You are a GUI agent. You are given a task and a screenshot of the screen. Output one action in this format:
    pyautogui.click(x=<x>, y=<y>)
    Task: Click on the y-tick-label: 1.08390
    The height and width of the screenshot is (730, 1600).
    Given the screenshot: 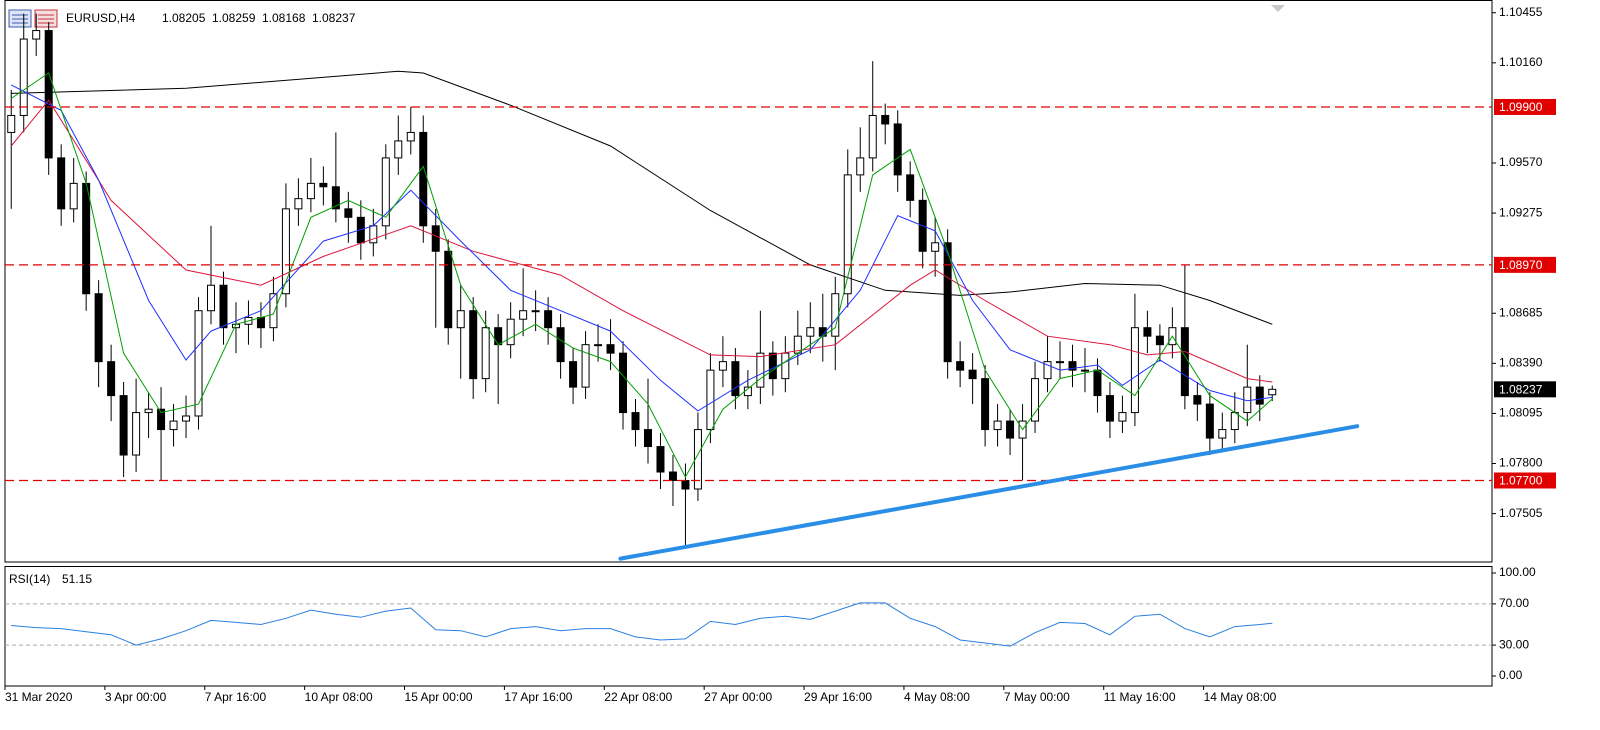 What is the action you would take?
    pyautogui.click(x=1521, y=363)
    